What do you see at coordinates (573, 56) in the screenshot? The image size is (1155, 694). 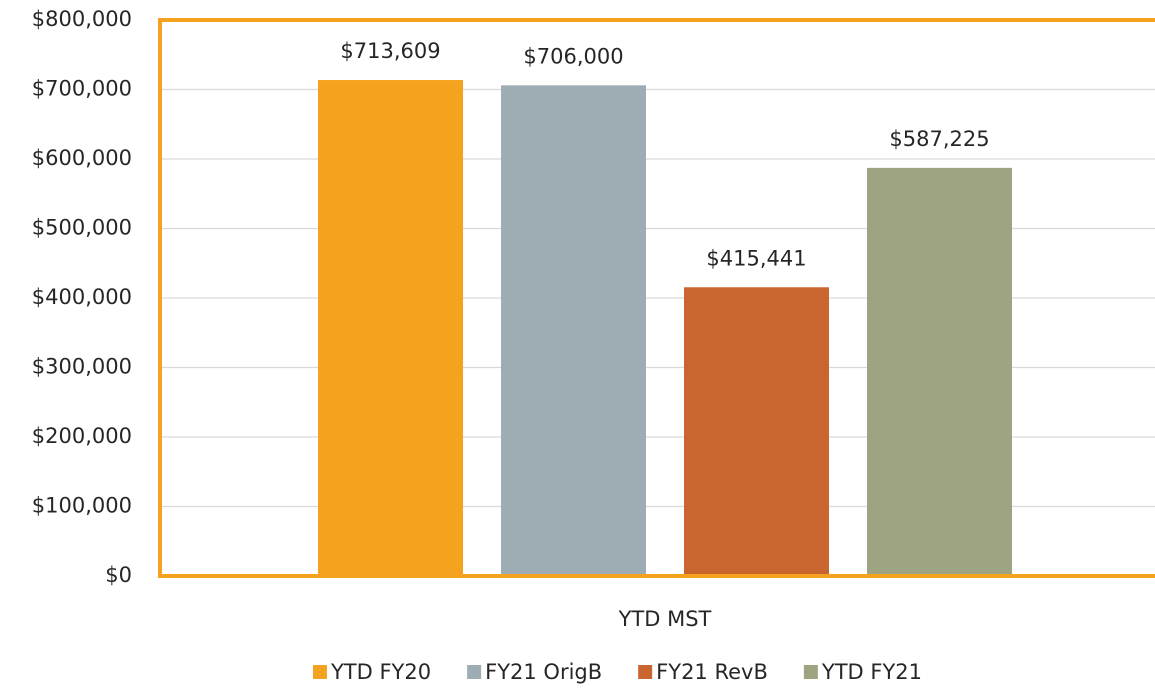 I see `data-label: $706,000` at bounding box center [573, 56].